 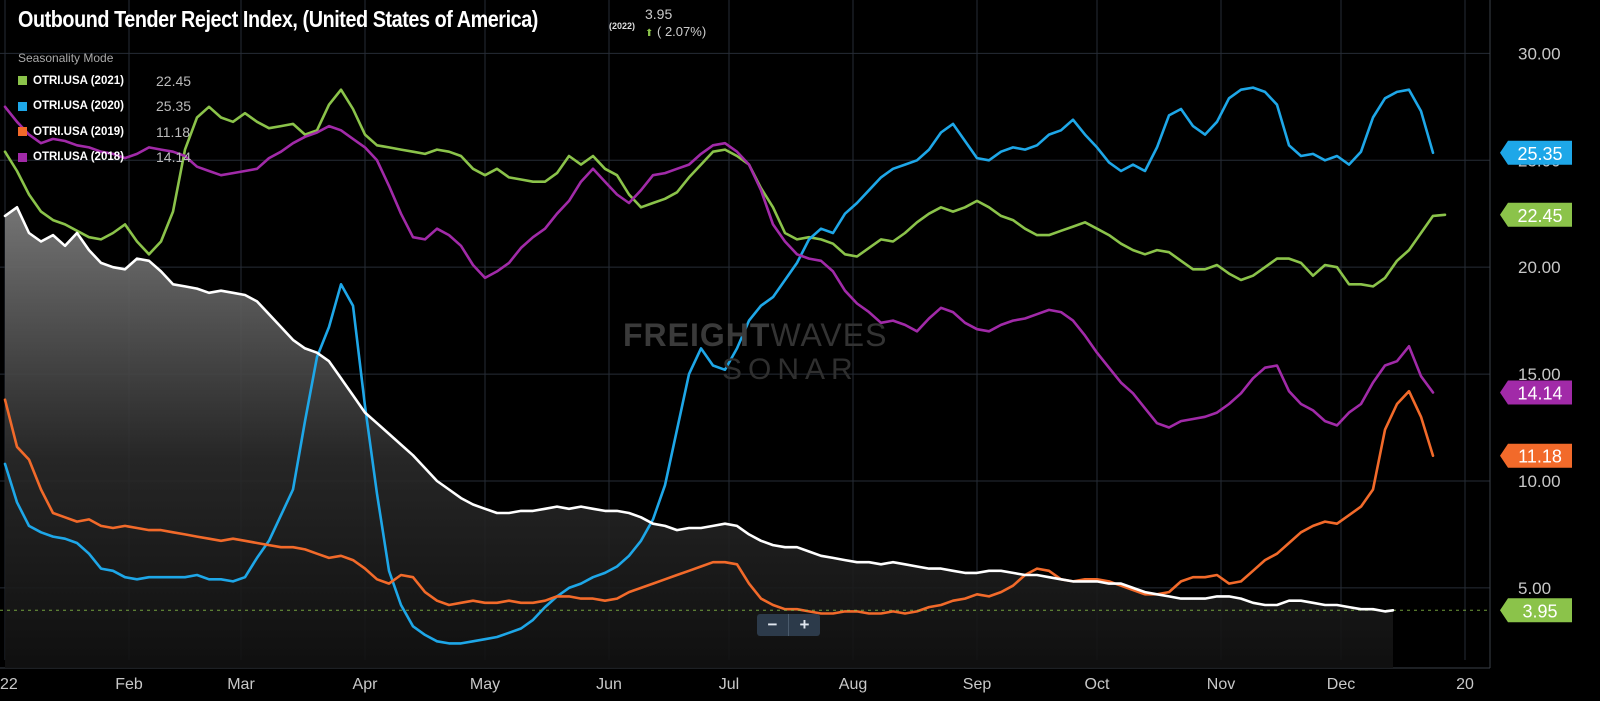 What do you see at coordinates (697, 335) in the screenshot?
I see `watermark-bold: FREIGHT` at bounding box center [697, 335].